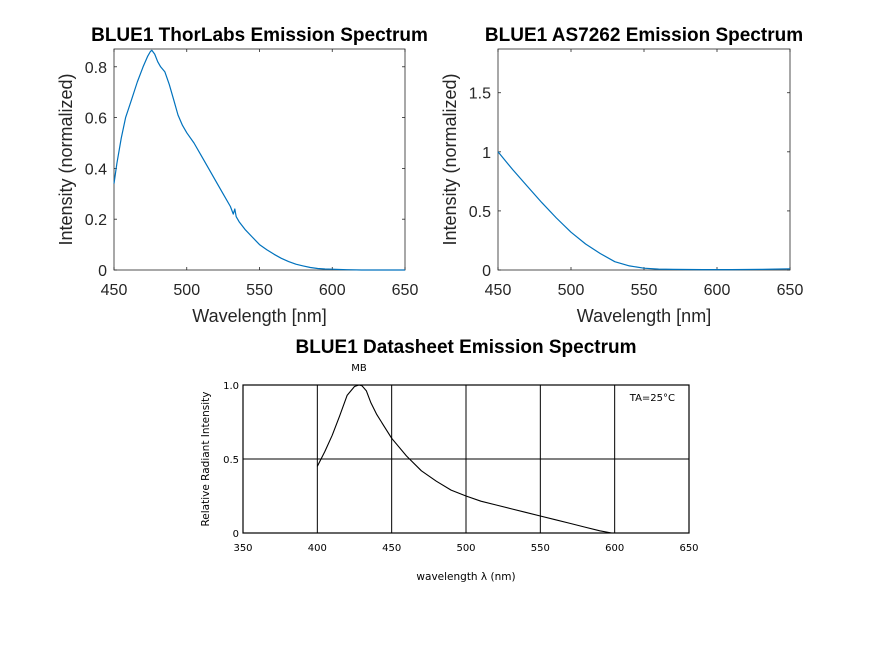  What do you see at coordinates (96, 169) in the screenshot?
I see `y-tick-label: 0.4` at bounding box center [96, 169].